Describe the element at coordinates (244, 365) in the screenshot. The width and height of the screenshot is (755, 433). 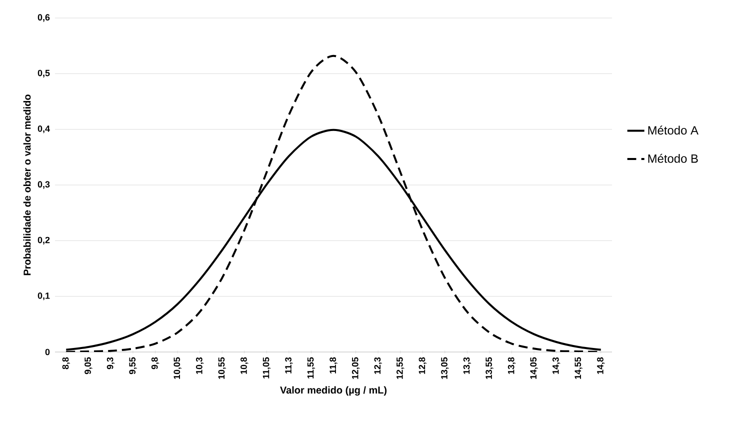
I see `x-tick-label: 10,8` at that location.